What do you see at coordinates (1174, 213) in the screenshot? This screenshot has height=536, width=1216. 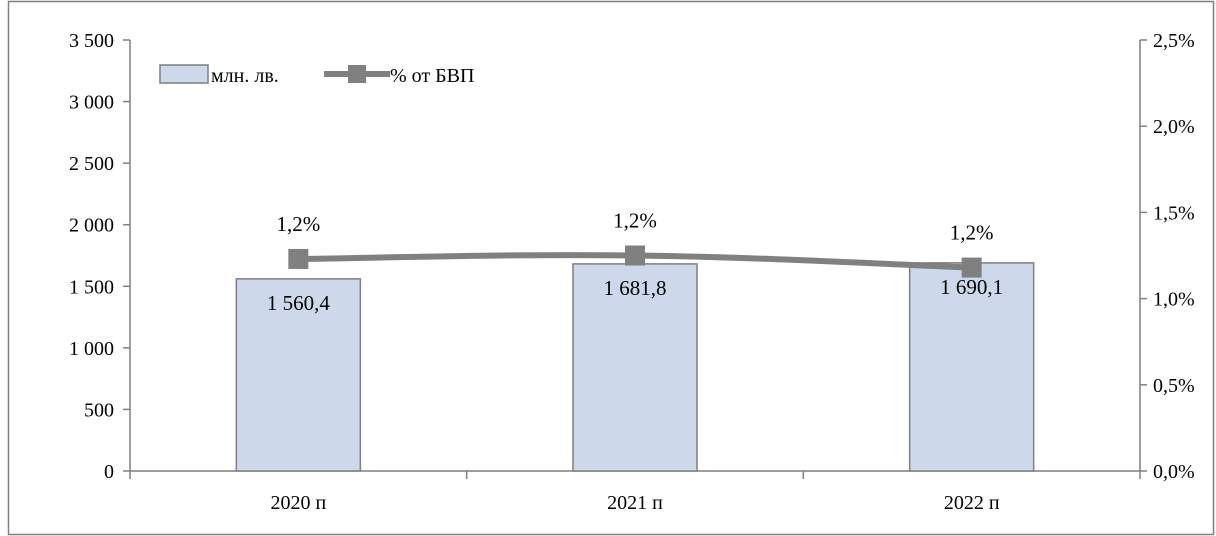 I see `right-tick-label: 1,5%` at bounding box center [1174, 213].